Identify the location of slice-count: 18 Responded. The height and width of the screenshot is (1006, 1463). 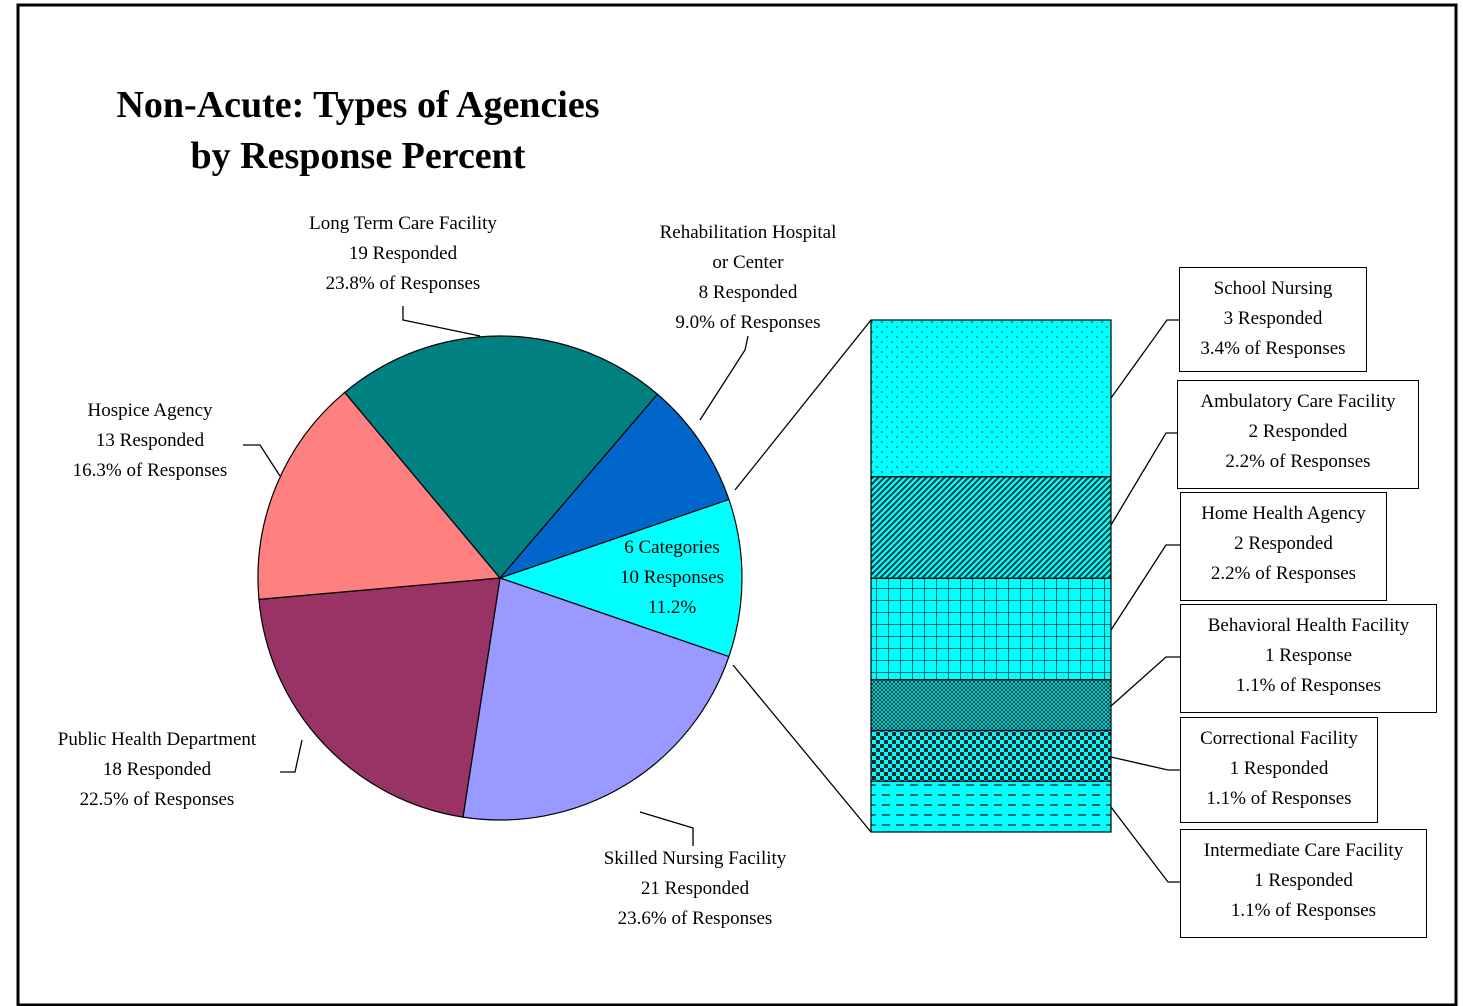
(157, 769).